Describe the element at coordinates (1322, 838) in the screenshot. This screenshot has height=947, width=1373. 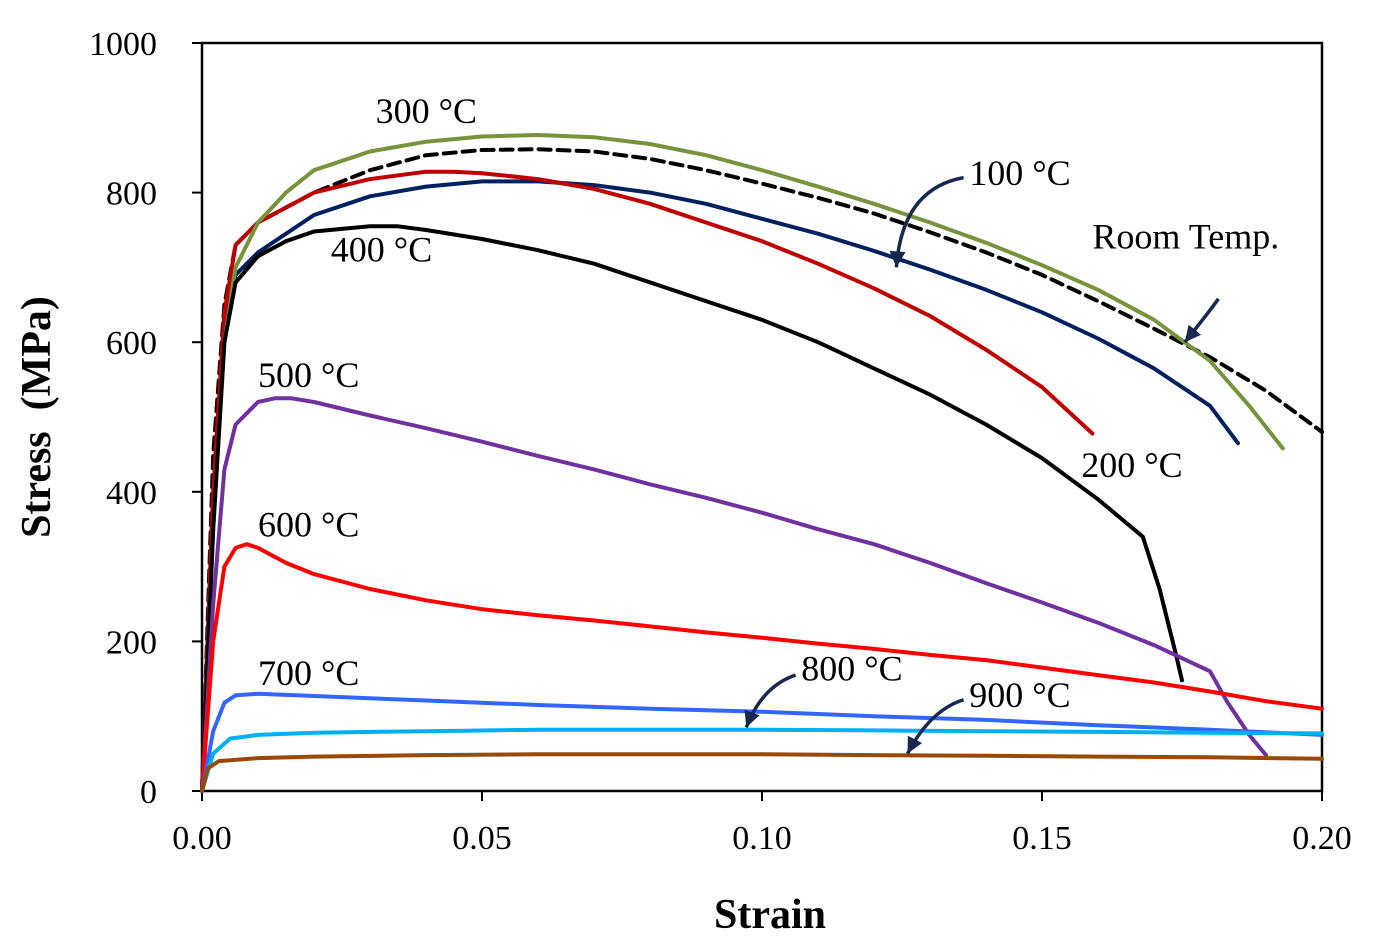
I see `x-tick-label: 0.20` at that location.